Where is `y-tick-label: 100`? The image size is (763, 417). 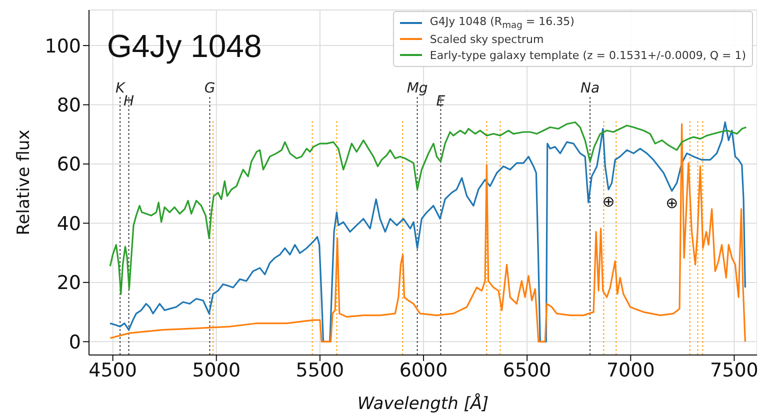 y-tick-label: 100 is located at coordinates (62, 46).